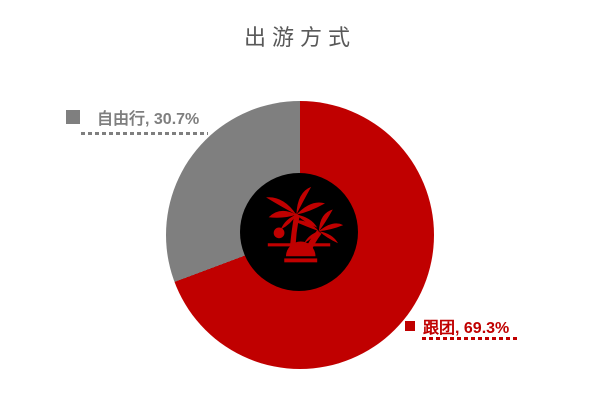 This screenshot has width=600, height=402. Describe the element at coordinates (305, 224) in the screenshot. I see `palm-island-icon` at that location.